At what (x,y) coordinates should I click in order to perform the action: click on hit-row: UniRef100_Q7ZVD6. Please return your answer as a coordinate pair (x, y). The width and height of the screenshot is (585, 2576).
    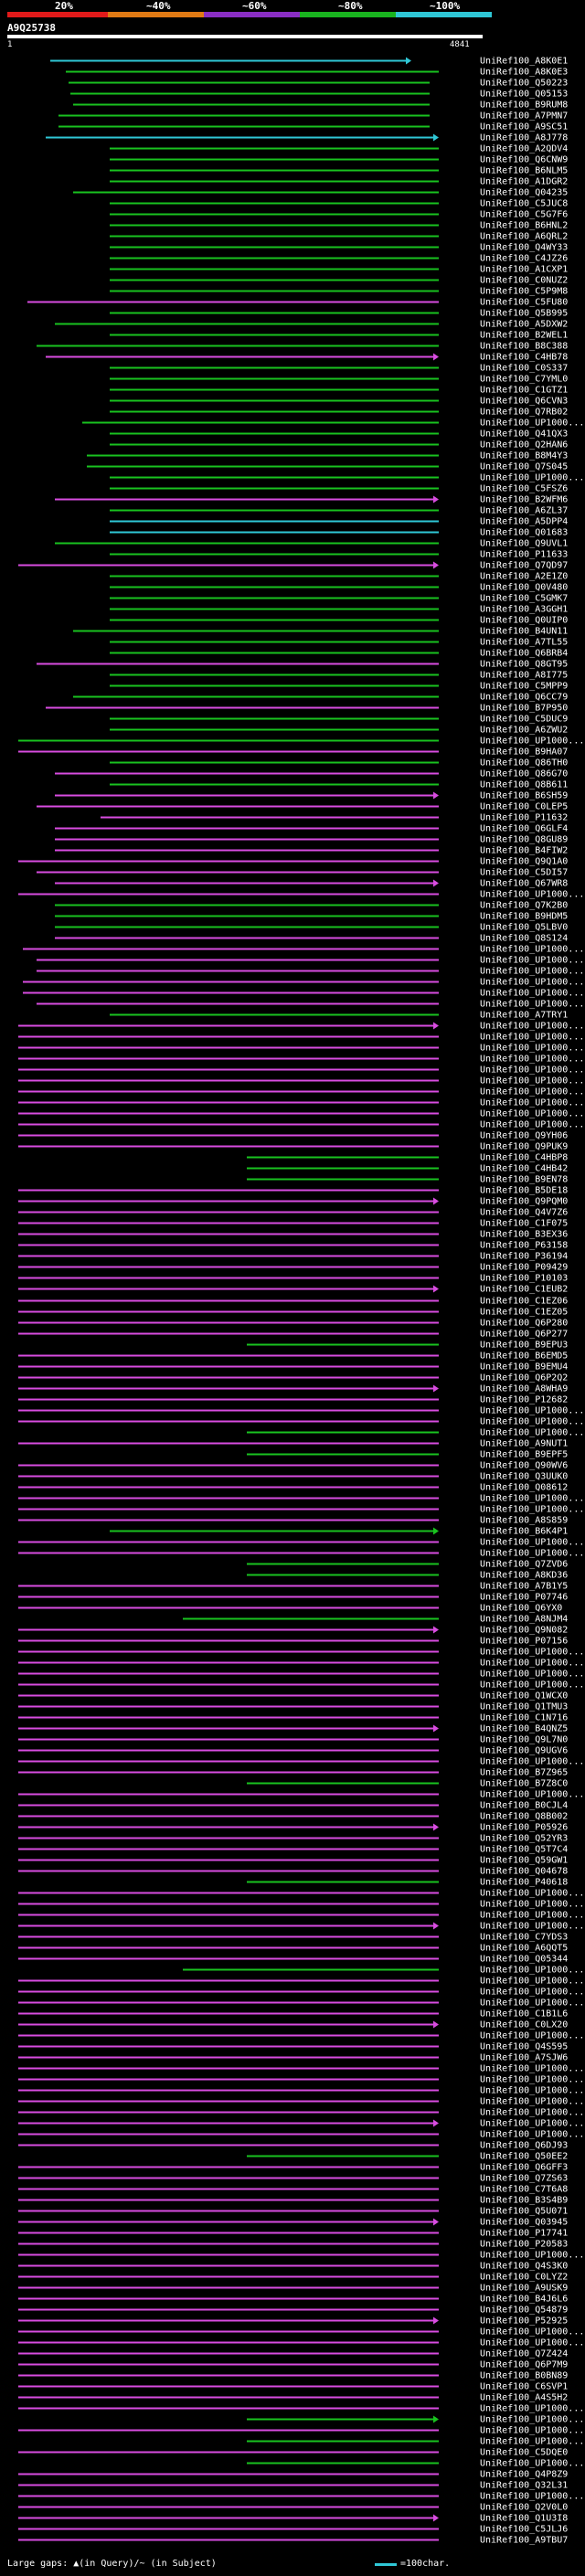
    Looking at the image, I should click on (408, 1565).